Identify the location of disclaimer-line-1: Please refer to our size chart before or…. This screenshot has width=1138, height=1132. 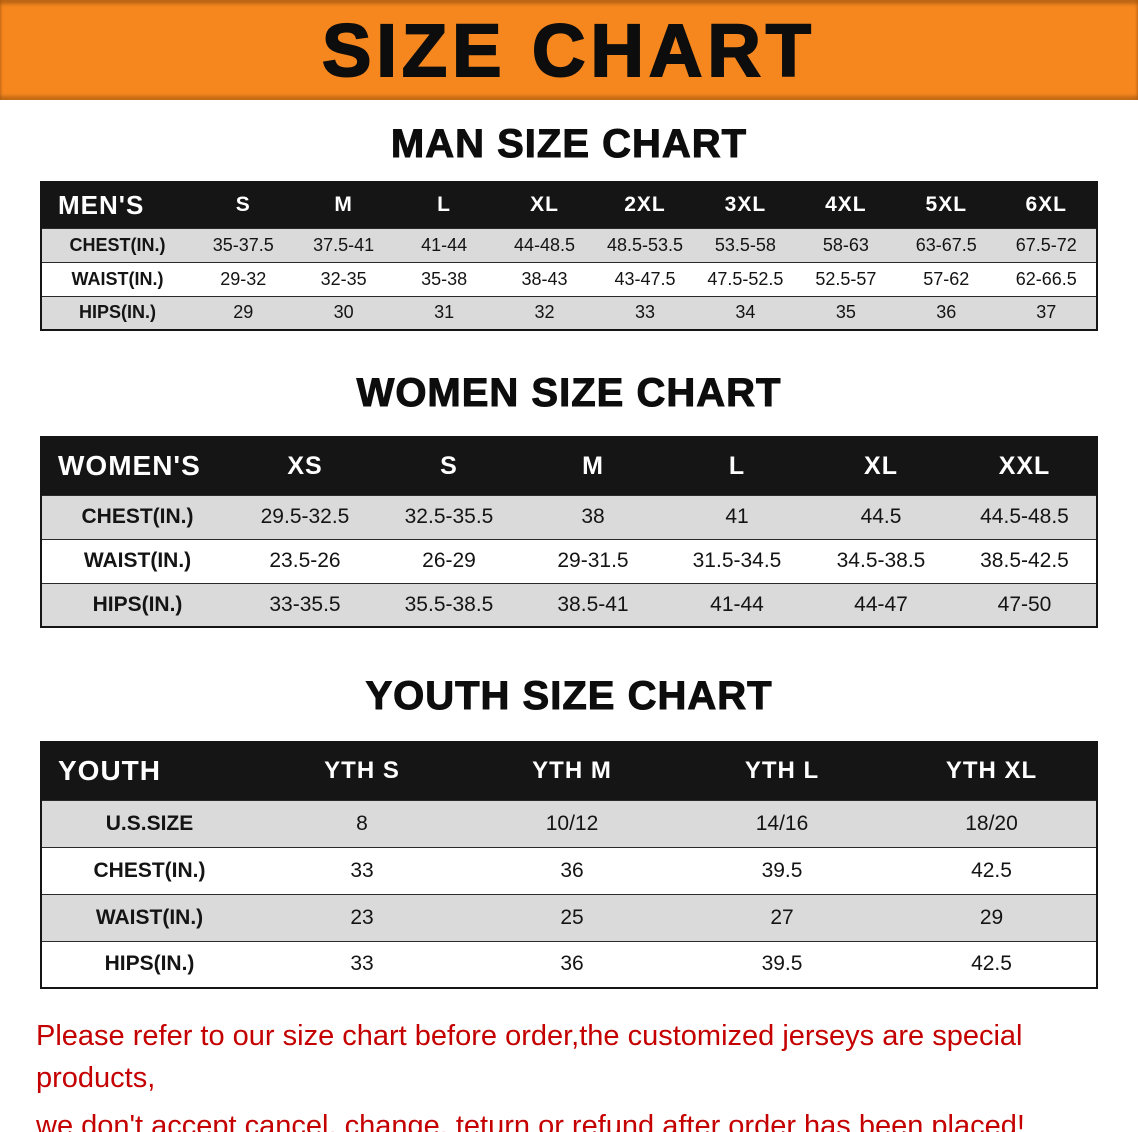
(529, 1057).